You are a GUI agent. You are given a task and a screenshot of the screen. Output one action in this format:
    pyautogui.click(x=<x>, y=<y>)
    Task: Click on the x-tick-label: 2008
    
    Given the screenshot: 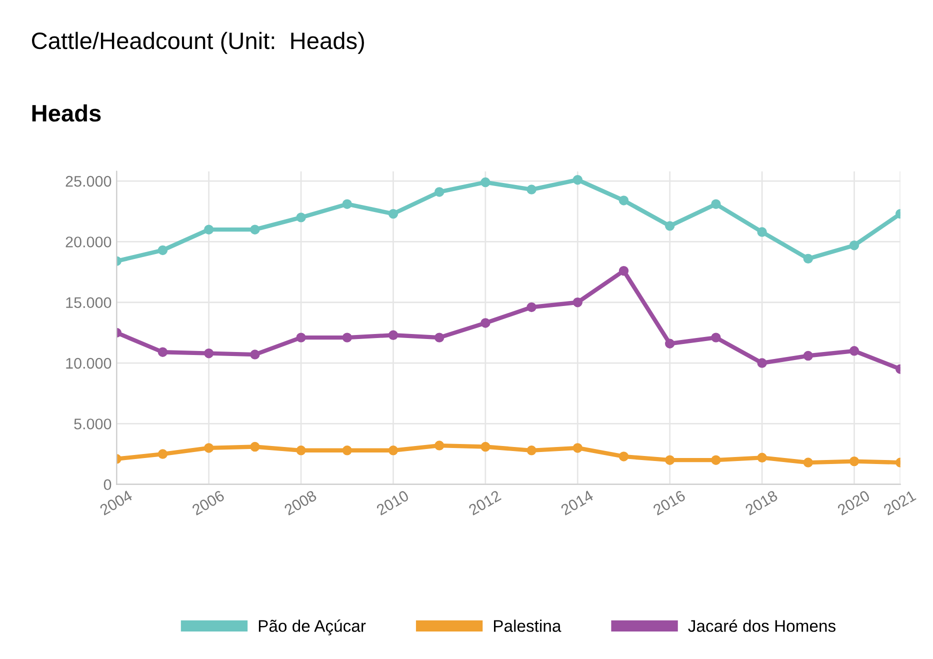 What is the action you would take?
    pyautogui.click(x=301, y=503)
    